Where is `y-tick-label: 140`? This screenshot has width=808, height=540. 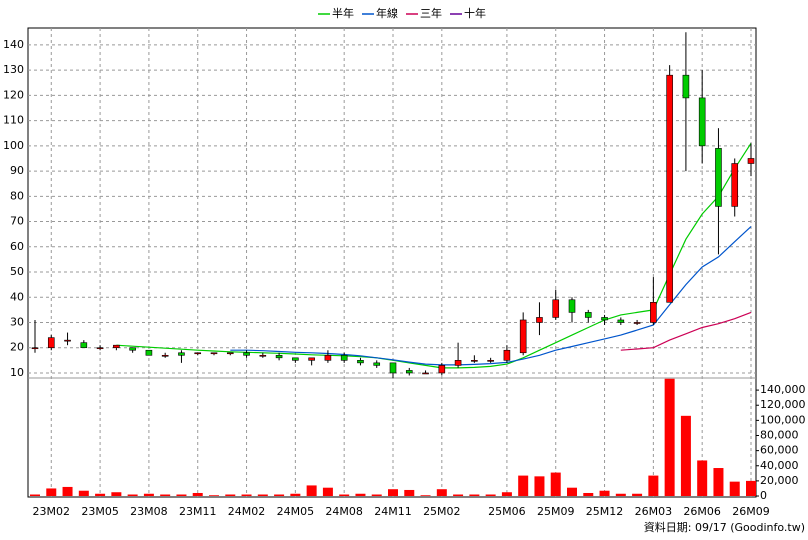 y-tick-label: 140 is located at coordinates (13, 44).